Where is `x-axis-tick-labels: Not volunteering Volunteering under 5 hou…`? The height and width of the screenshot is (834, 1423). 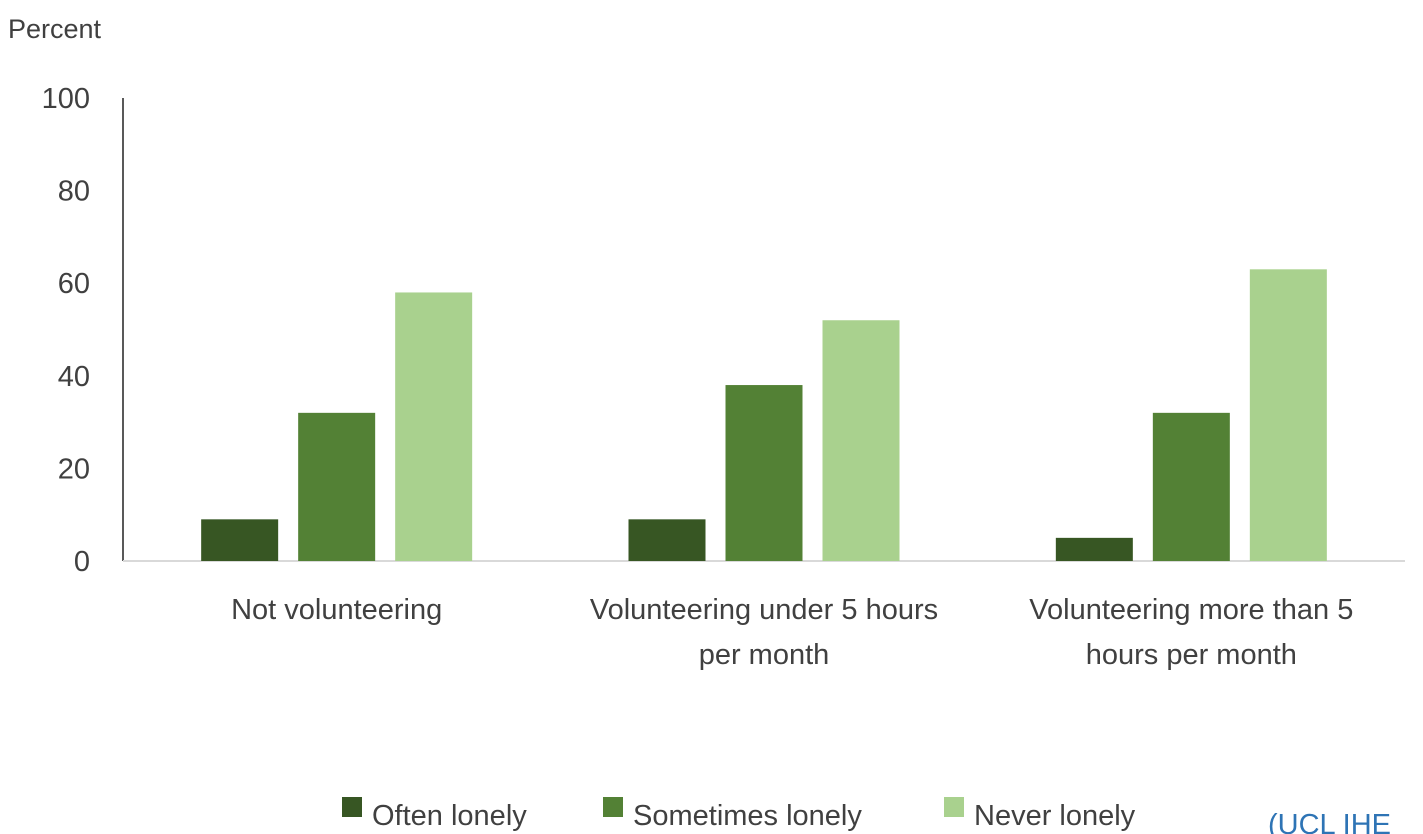
x-axis-tick-labels: Not volunteering Volunteering under 5 hou… is located at coordinates (792, 632).